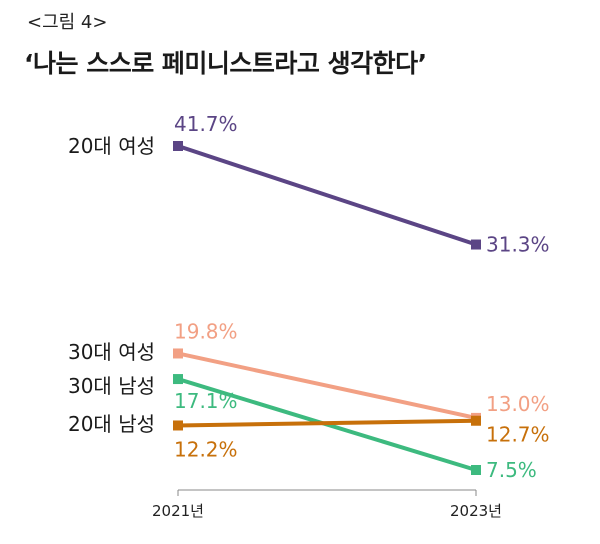 The width and height of the screenshot is (600, 544). I want to click on x-tick-label: 2021년, so click(178, 511).